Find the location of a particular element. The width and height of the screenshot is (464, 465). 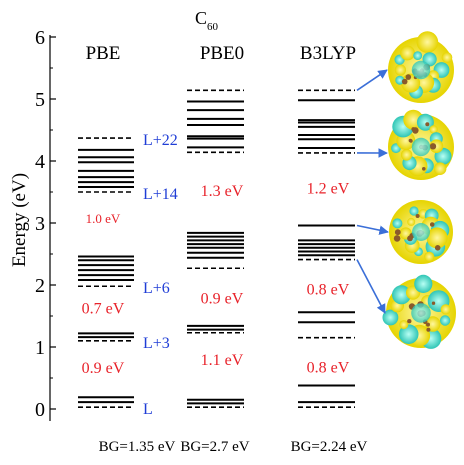

gap-label: 0.7 eV is located at coordinates (103, 309).